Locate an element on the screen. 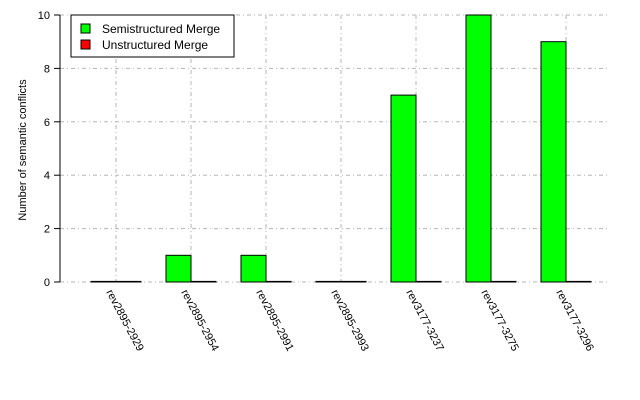  y-tick-label-0: 0 is located at coordinates (47, 283).